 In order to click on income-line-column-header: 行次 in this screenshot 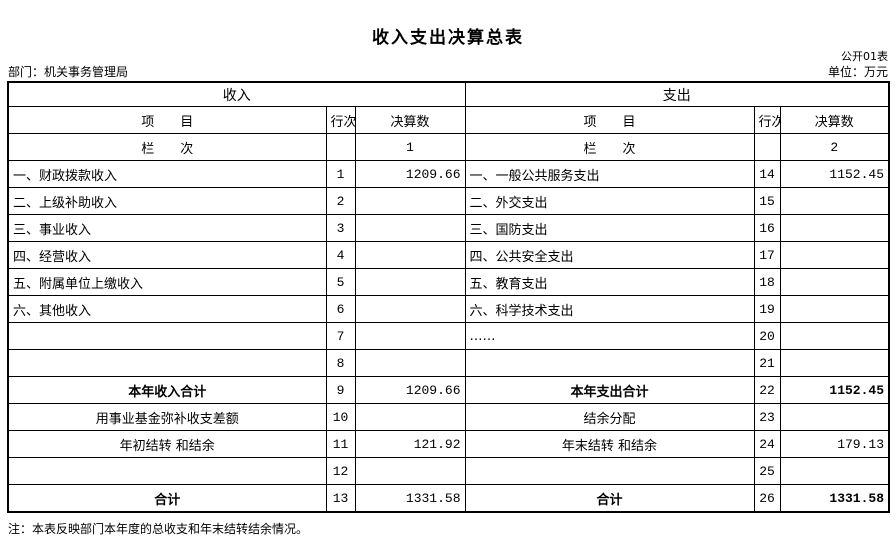, I will do `click(340, 120)`.